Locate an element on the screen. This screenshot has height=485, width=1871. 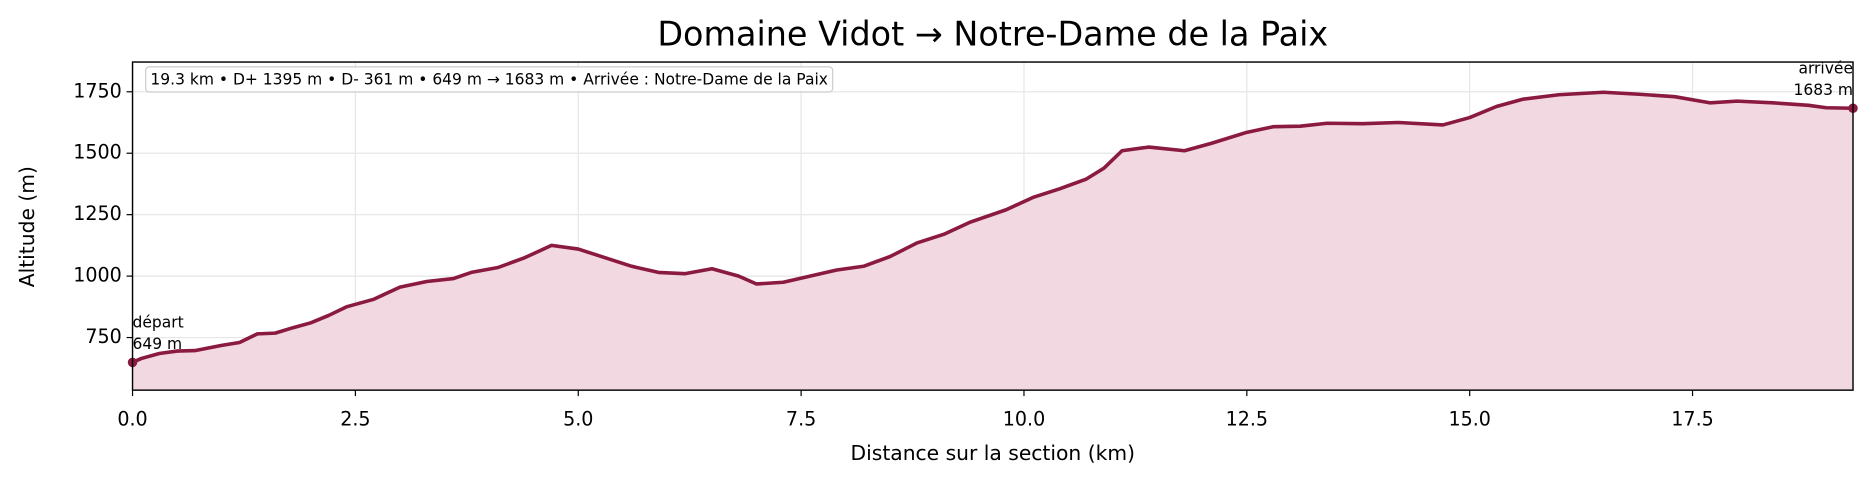
y-tick-label: 1750 is located at coordinates (97, 91).